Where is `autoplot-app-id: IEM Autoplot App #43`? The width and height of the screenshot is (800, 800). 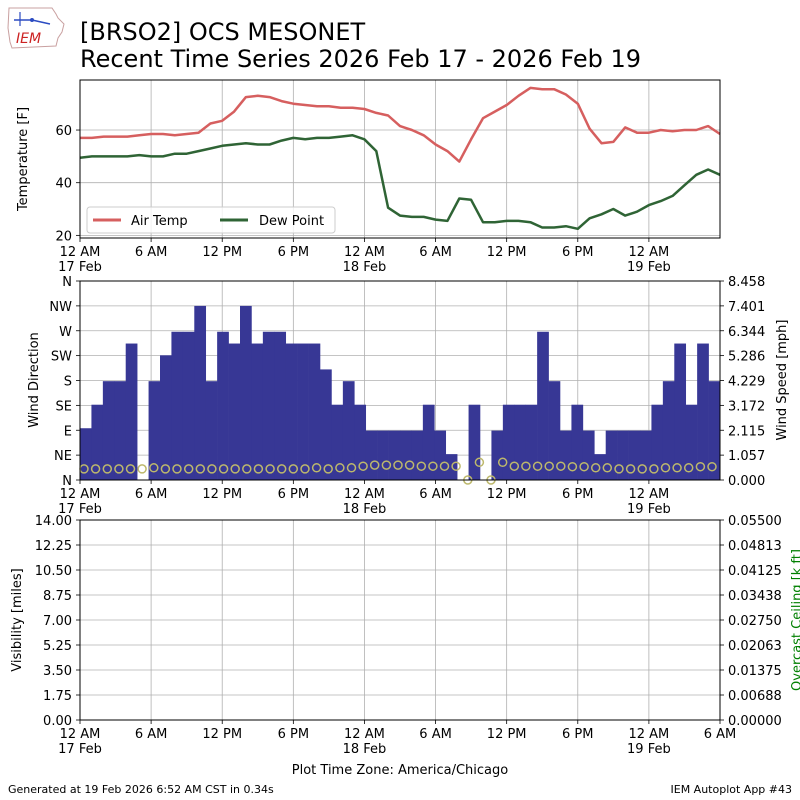 autoplot-app-id: IEM Autoplot App #43 is located at coordinates (731, 789).